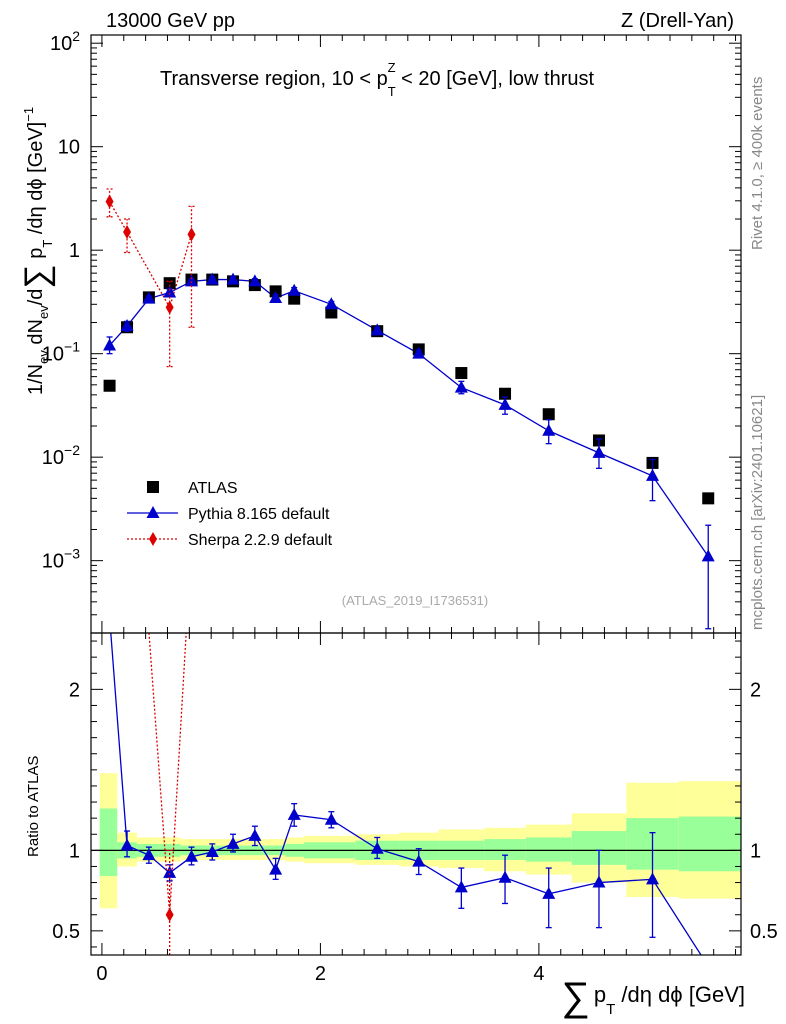 The width and height of the screenshot is (786, 1024). Describe the element at coordinates (653, 997) in the screenshot. I see `x-axis-label: ∑ pT /dη dϕ [GeV]` at that location.